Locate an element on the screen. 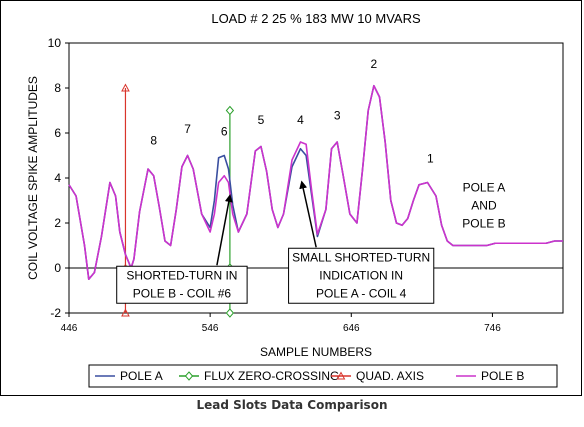  x-axis-label: SAMPLE NUMBERS is located at coordinates (316, 352).